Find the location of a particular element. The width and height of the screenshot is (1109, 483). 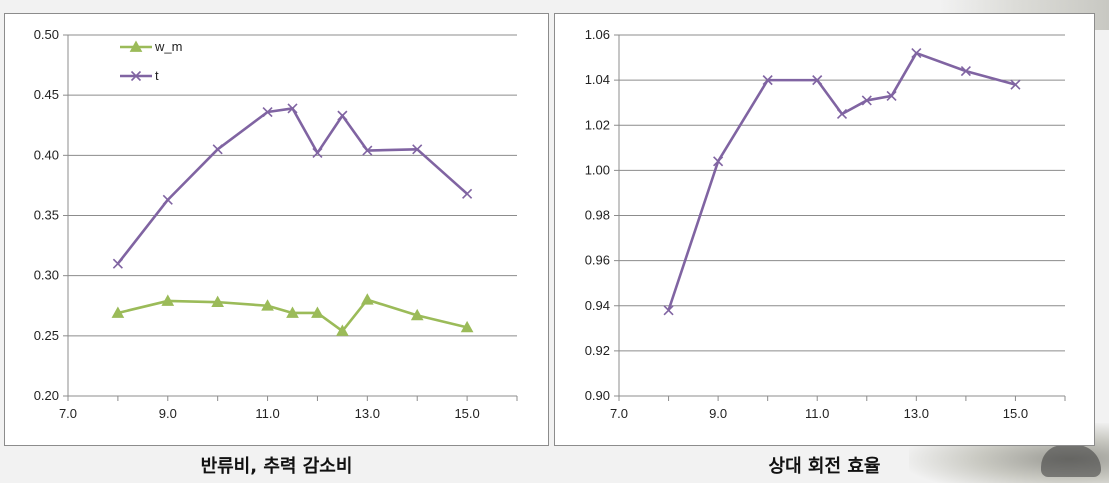

chart0-series-1-point-1-stroke-b is located at coordinates (167, 199).